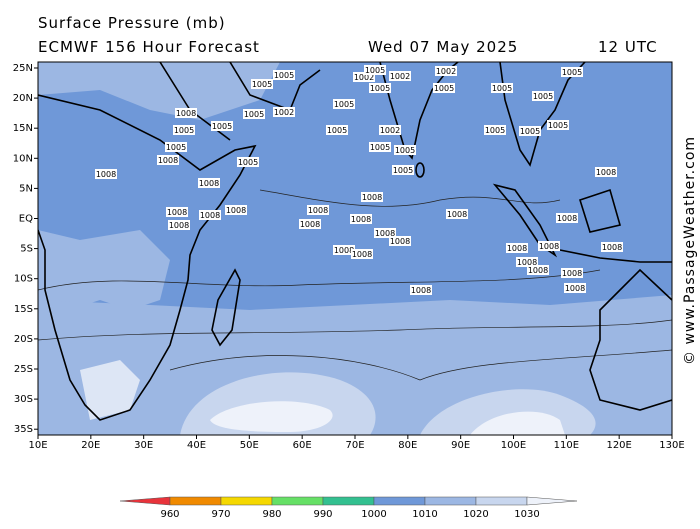  What do you see at coordinates (526, 514) in the screenshot?
I see `colorbar-label: 1030` at bounding box center [526, 514].